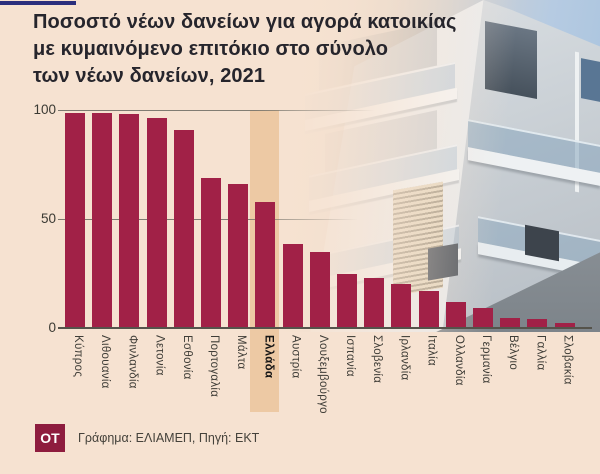  What do you see at coordinates (350, 356) in the screenshot?
I see `x-axis-label: Ισπανία` at bounding box center [350, 356].